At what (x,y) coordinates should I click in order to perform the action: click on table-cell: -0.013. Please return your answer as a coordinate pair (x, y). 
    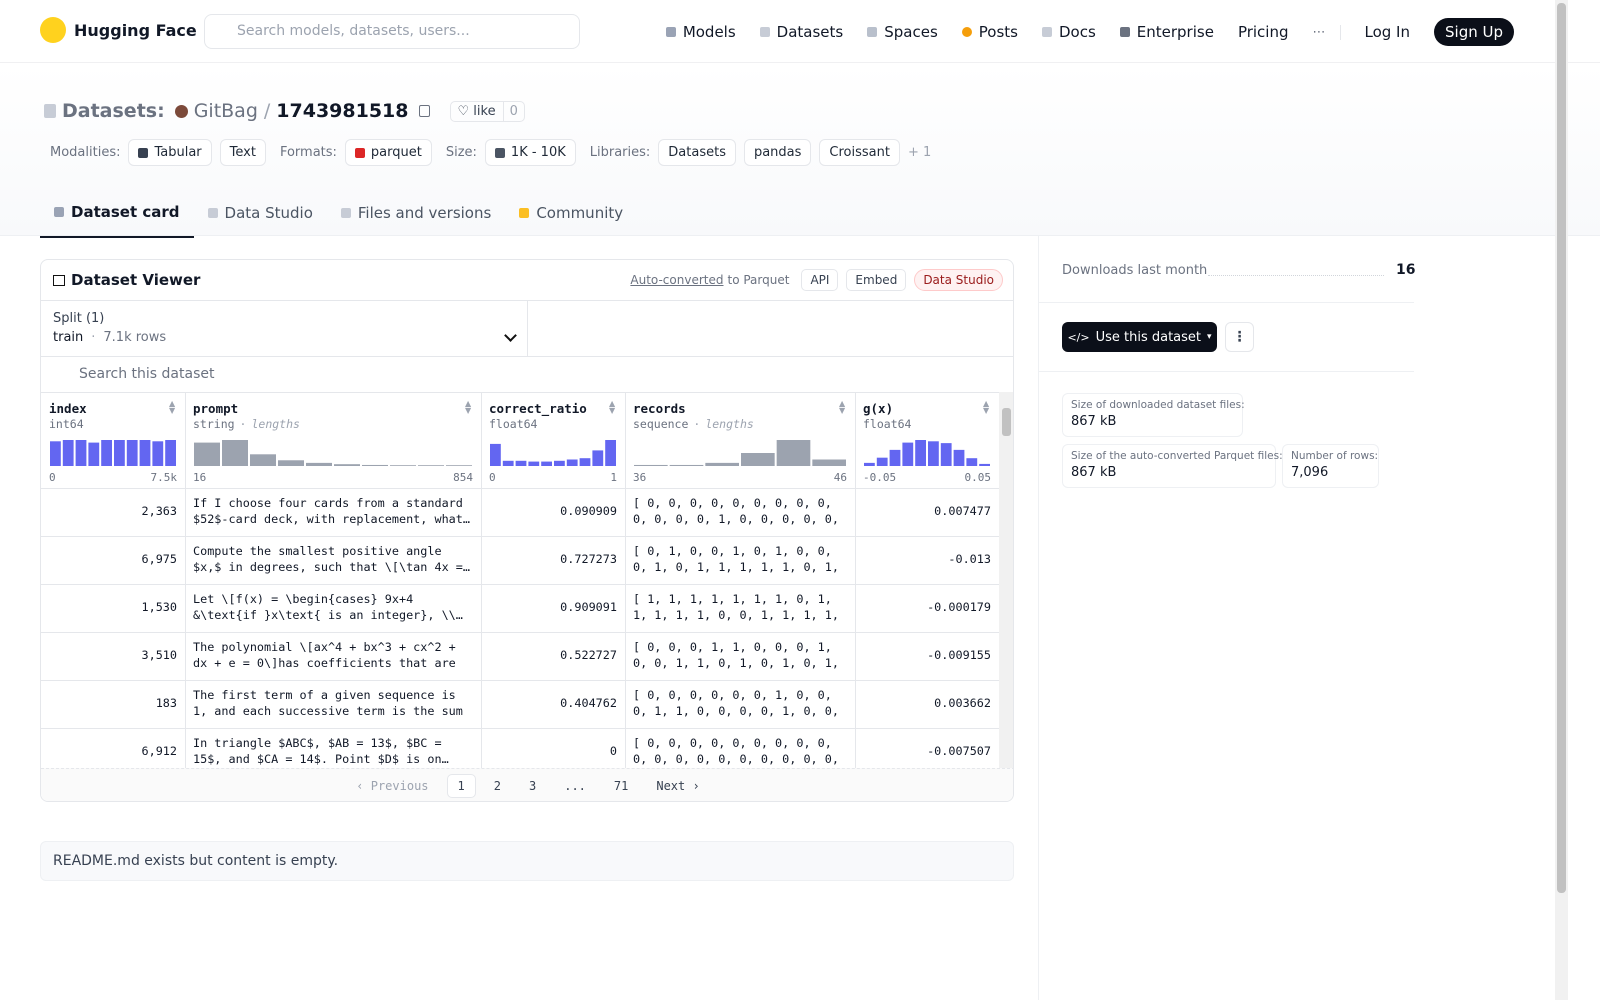
    Looking at the image, I should click on (969, 559).